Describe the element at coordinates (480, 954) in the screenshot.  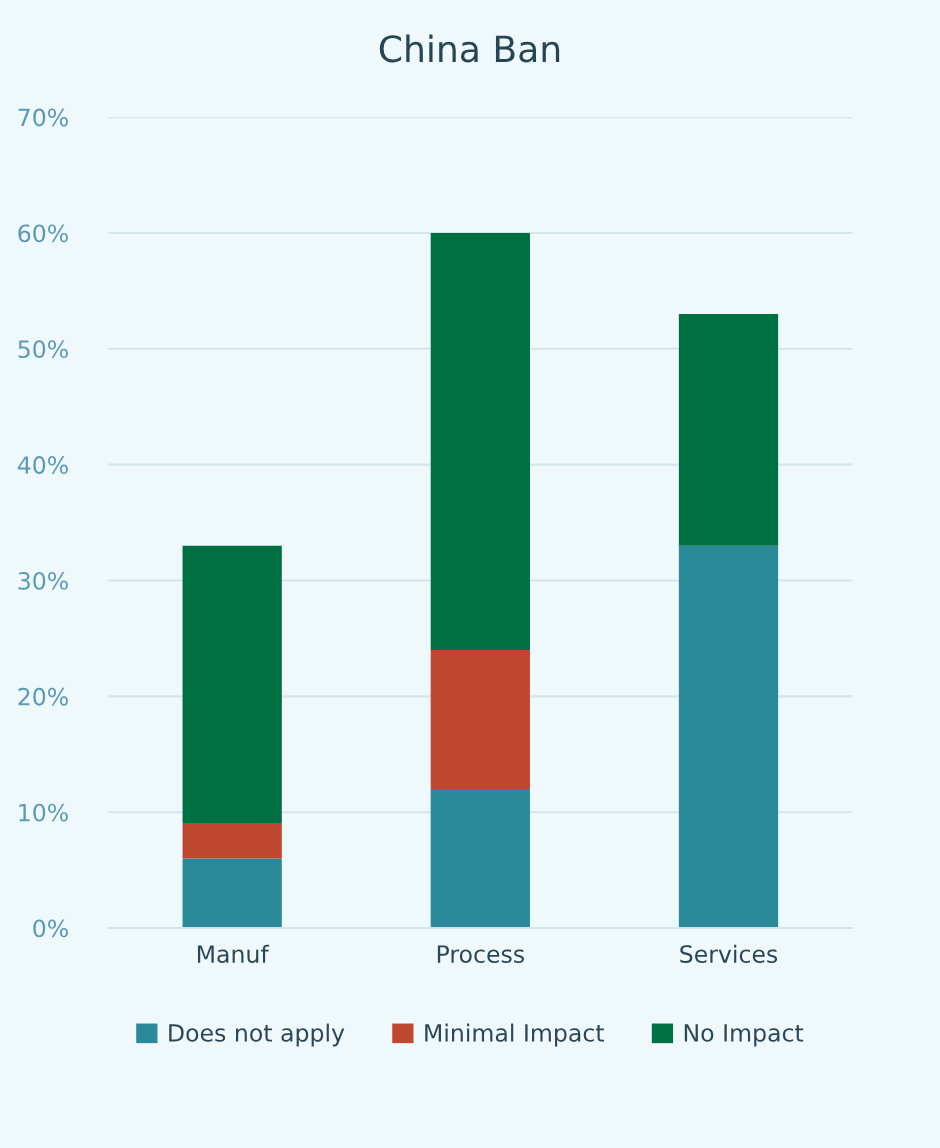
I see `x-tick-label: Process` at that location.